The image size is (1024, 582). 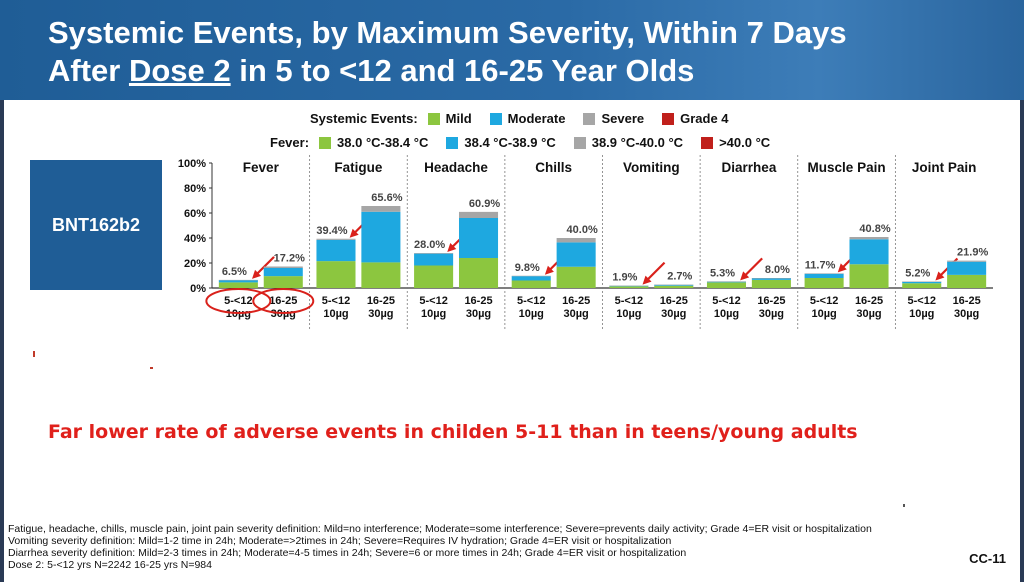 What do you see at coordinates (679, 277) in the screenshot?
I see `bar-total-label: 2.7%` at bounding box center [679, 277].